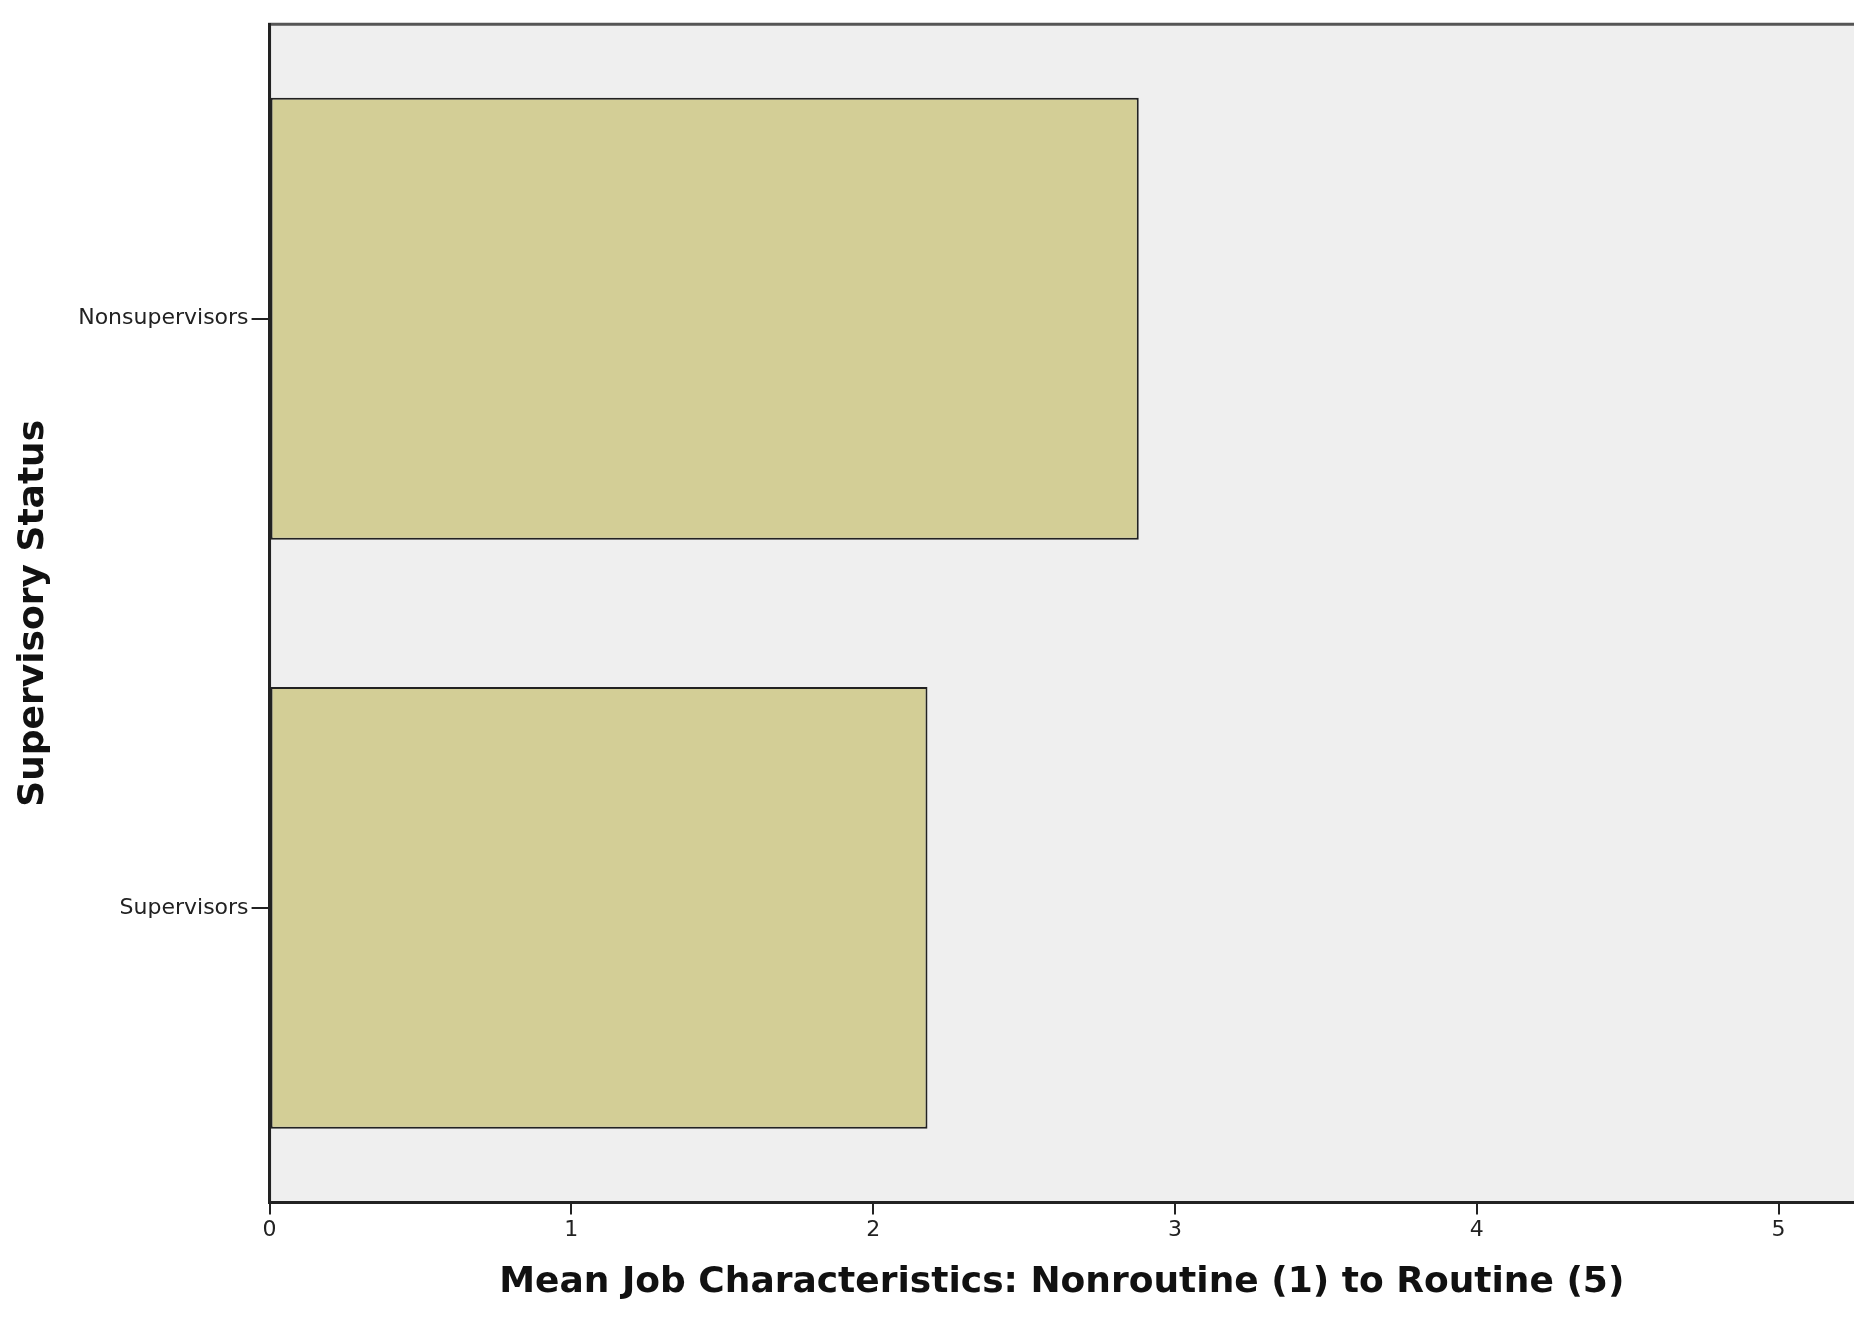 Image resolution: width=1862 pixels, height=1324 pixels. Describe the element at coordinates (873, 1229) in the screenshot. I see `x-tick-label: 2` at that location.